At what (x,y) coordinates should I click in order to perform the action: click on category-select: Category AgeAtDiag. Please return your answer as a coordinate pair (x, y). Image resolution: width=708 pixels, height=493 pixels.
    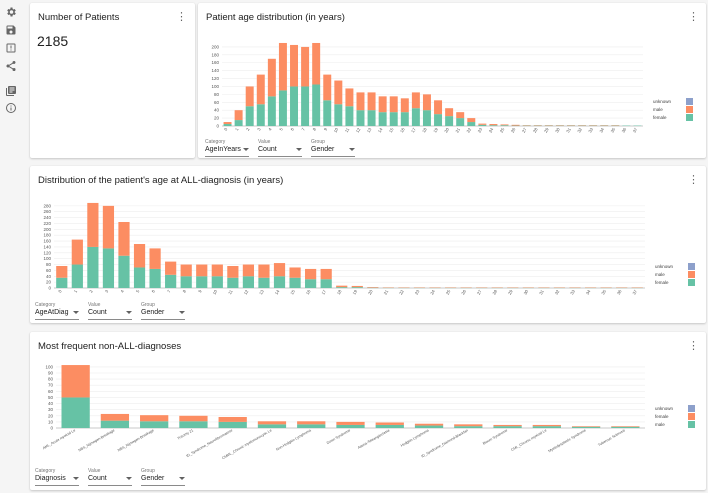
    Looking at the image, I should click on (57, 313).